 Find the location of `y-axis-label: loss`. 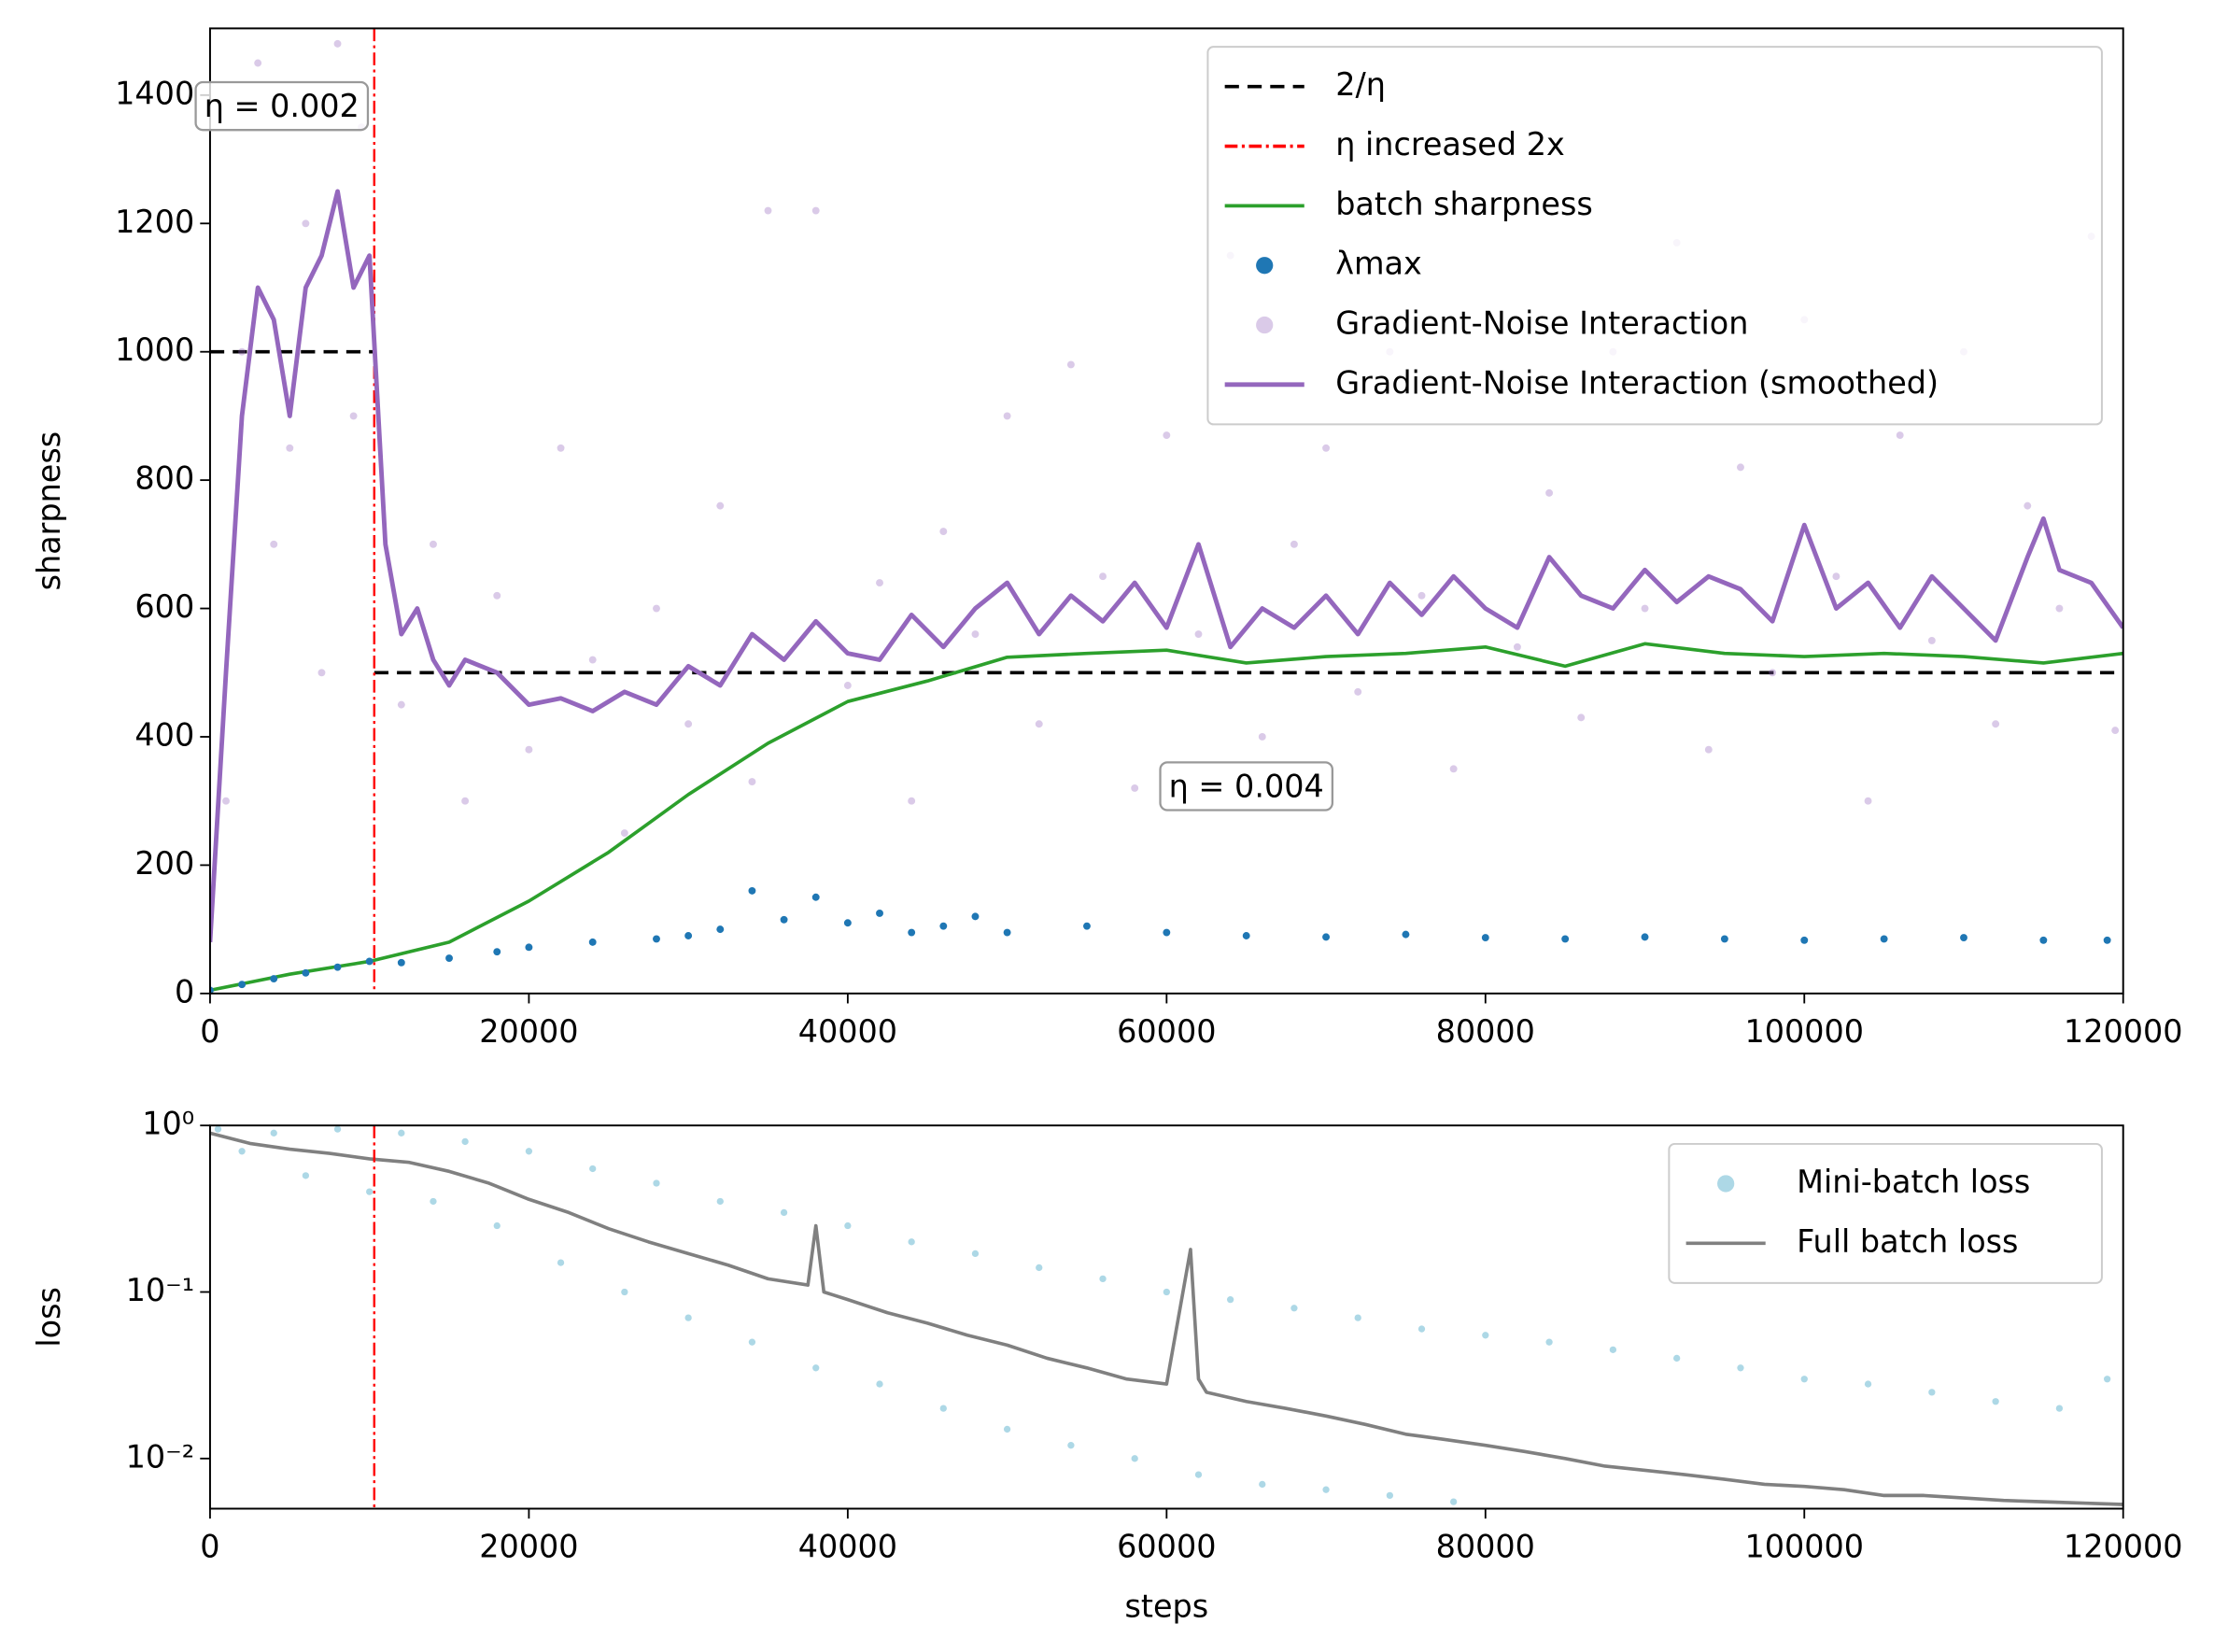

y-axis-label: loss is located at coordinates (49, 1317).